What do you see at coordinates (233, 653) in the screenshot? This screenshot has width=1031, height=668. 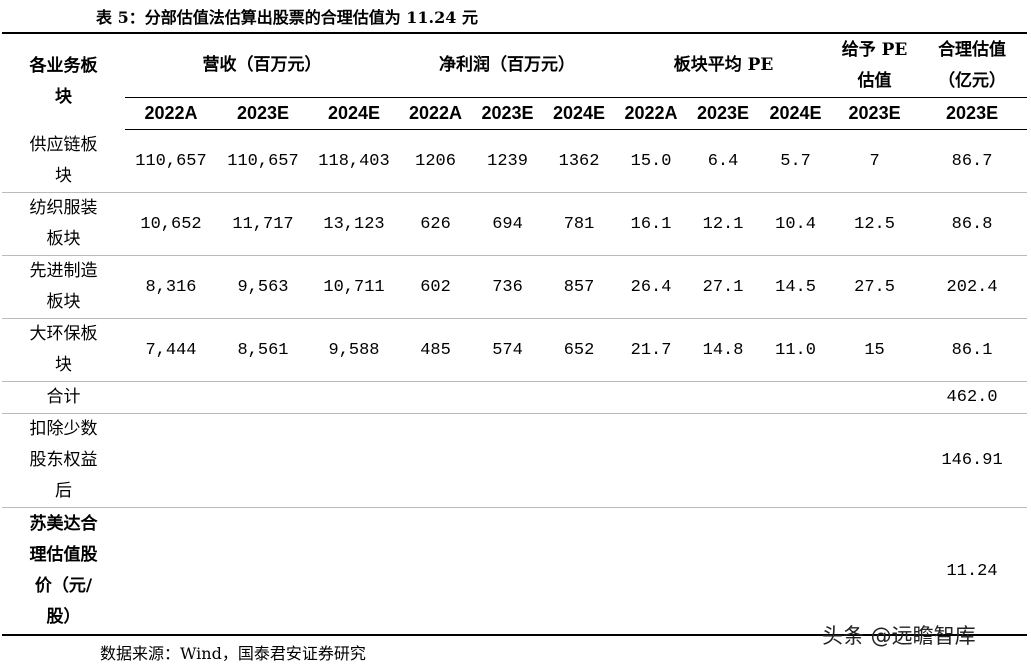 I see `source-note: 数据来源：Wind，国泰君安证券研究` at bounding box center [233, 653].